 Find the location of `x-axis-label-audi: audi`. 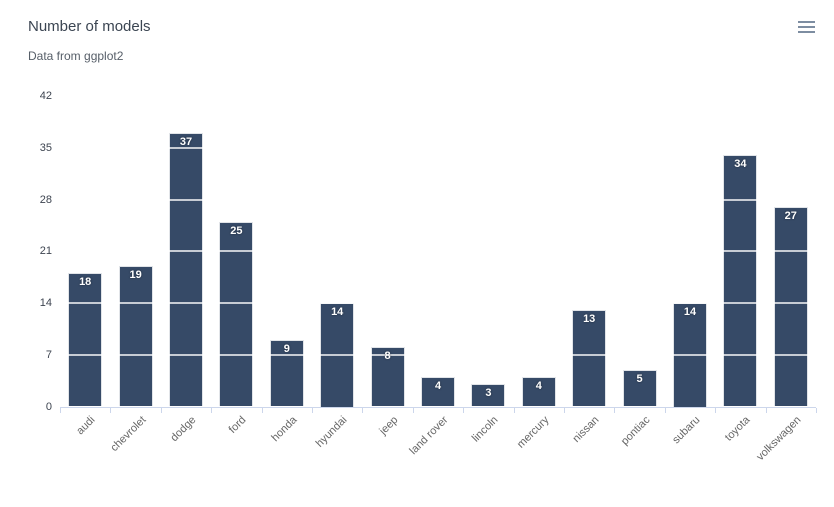

x-axis-label-audi: audi is located at coordinates (86, 425).